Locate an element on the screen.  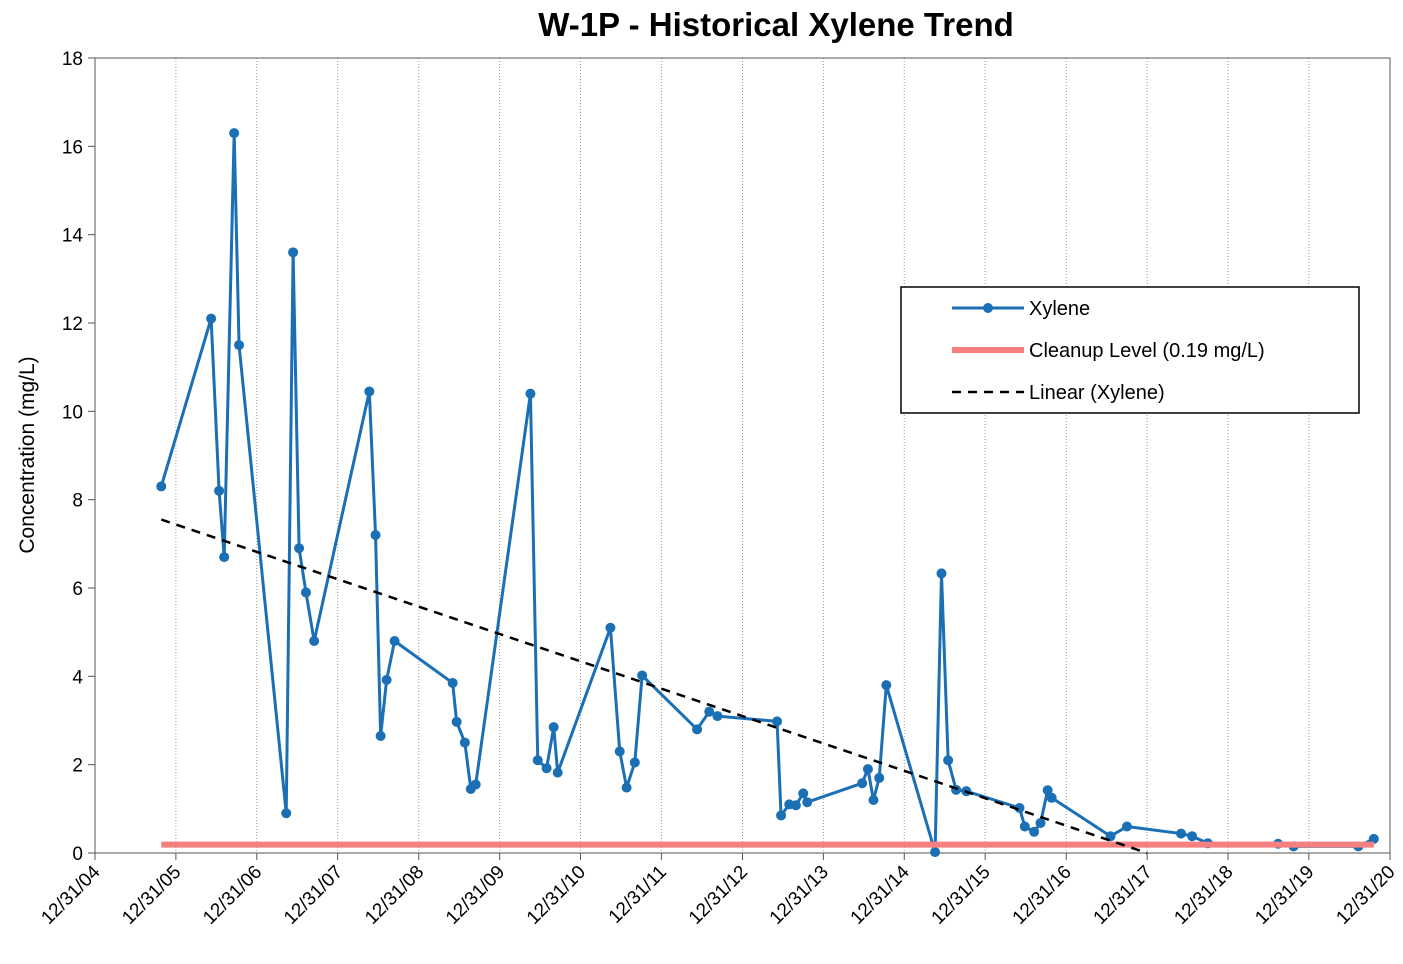
legend-label: Xylene is located at coordinates (1059, 309).